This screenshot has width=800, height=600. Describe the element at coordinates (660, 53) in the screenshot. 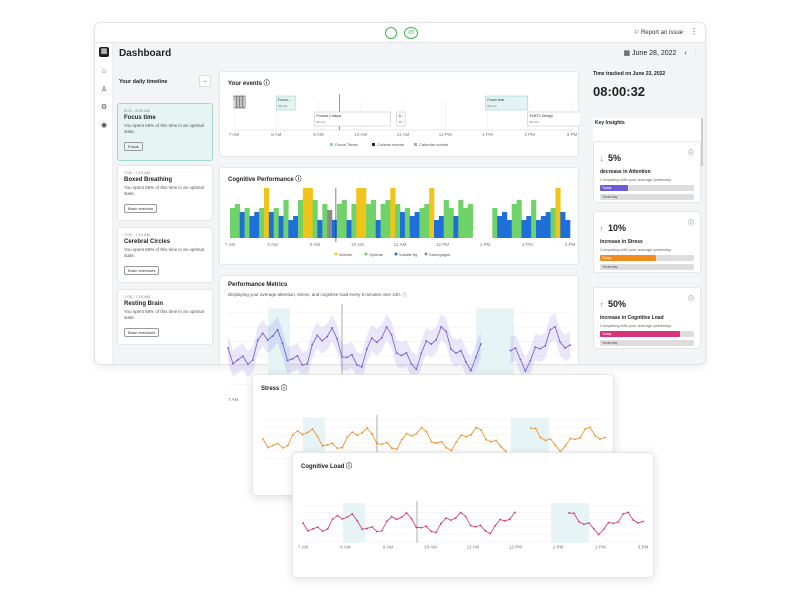

I see `date-picker: ▦ June 28, 2022 ‹ ›` at that location.